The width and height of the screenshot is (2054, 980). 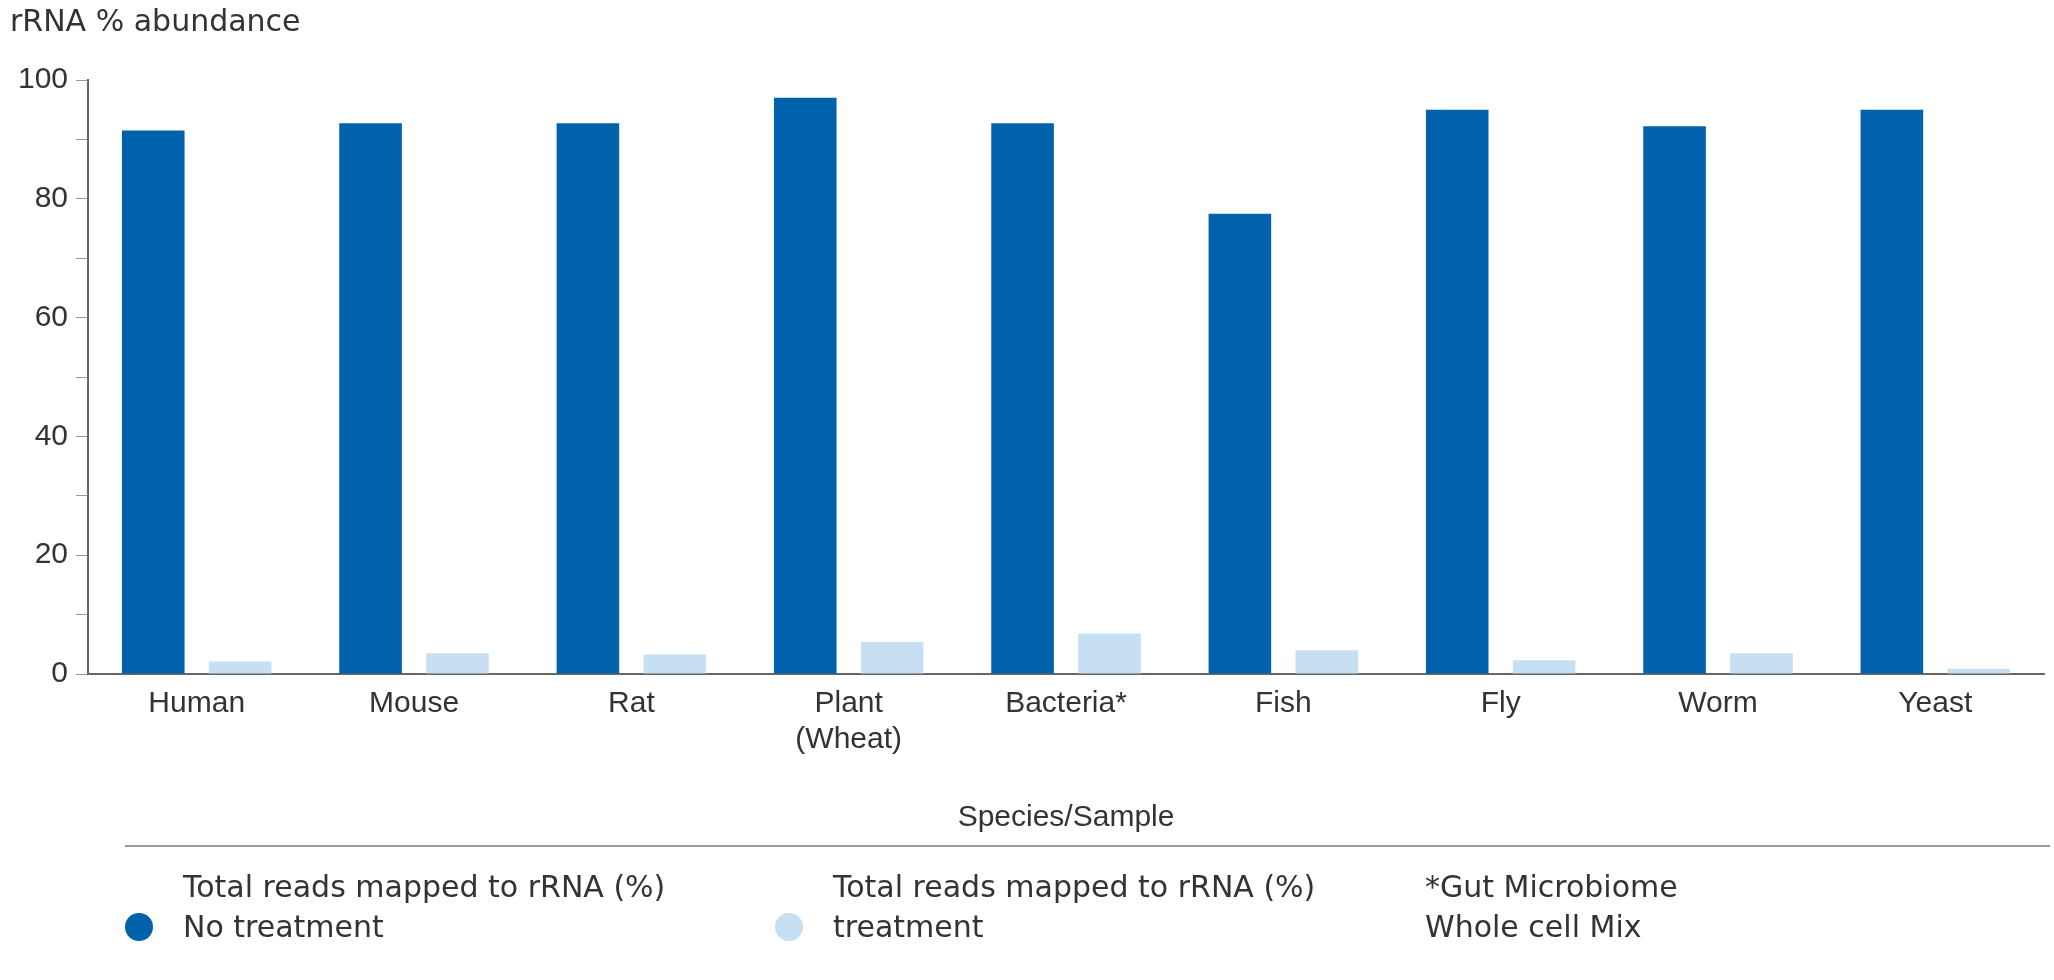 I want to click on x-tick-label: Human, so click(x=197, y=702).